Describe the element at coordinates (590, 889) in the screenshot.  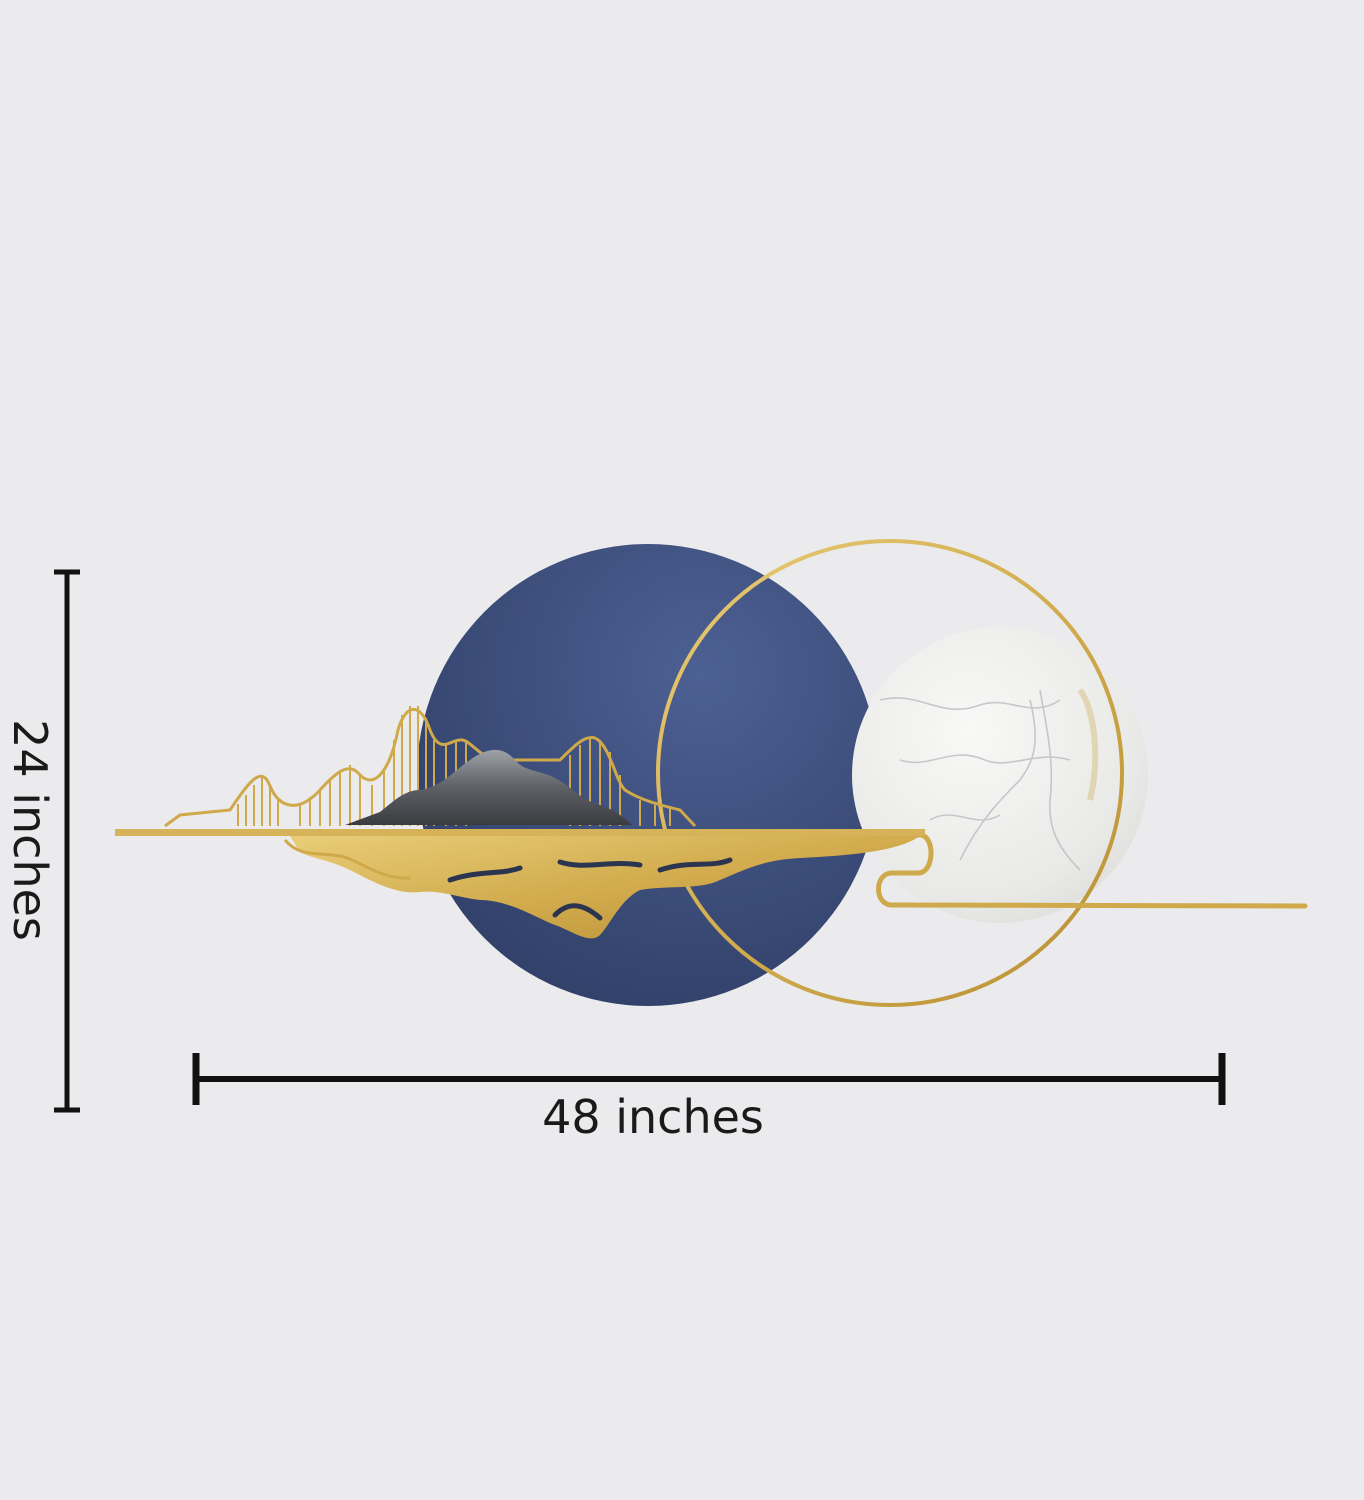
I see `water-wave-lines` at that location.